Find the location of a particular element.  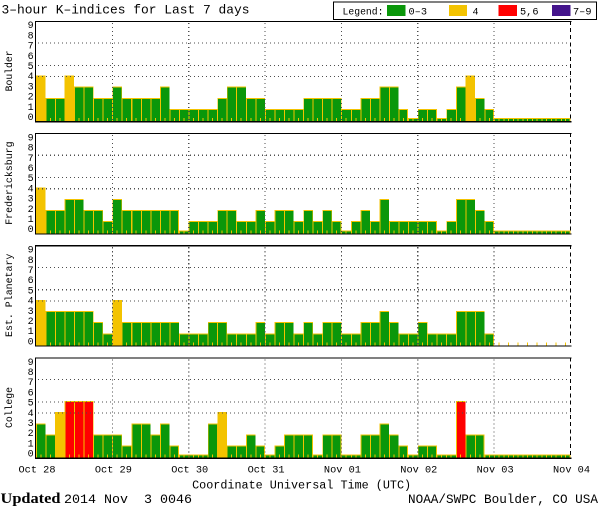

svg-text: Updated is located at coordinates (31, 499).